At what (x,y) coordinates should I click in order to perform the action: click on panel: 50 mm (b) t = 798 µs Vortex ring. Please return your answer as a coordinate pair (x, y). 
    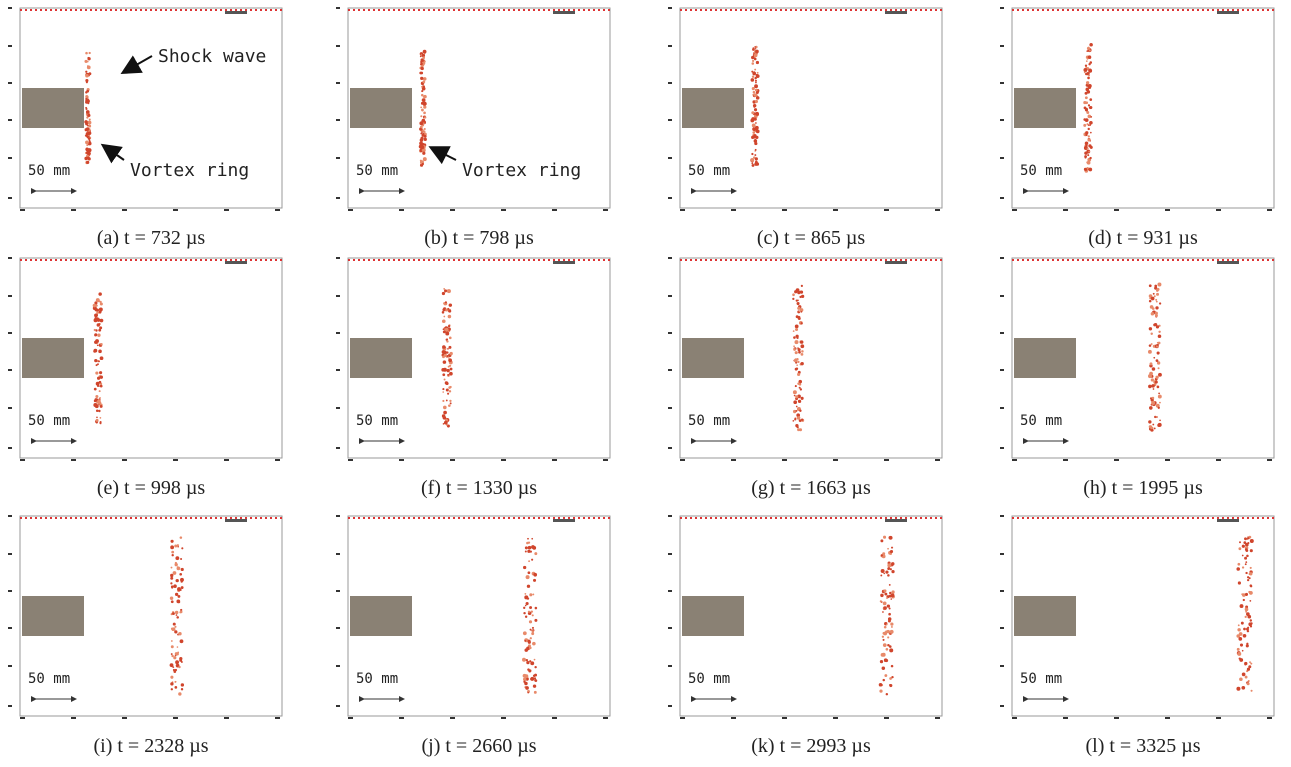
    Looking at the image, I should click on (473, 128).